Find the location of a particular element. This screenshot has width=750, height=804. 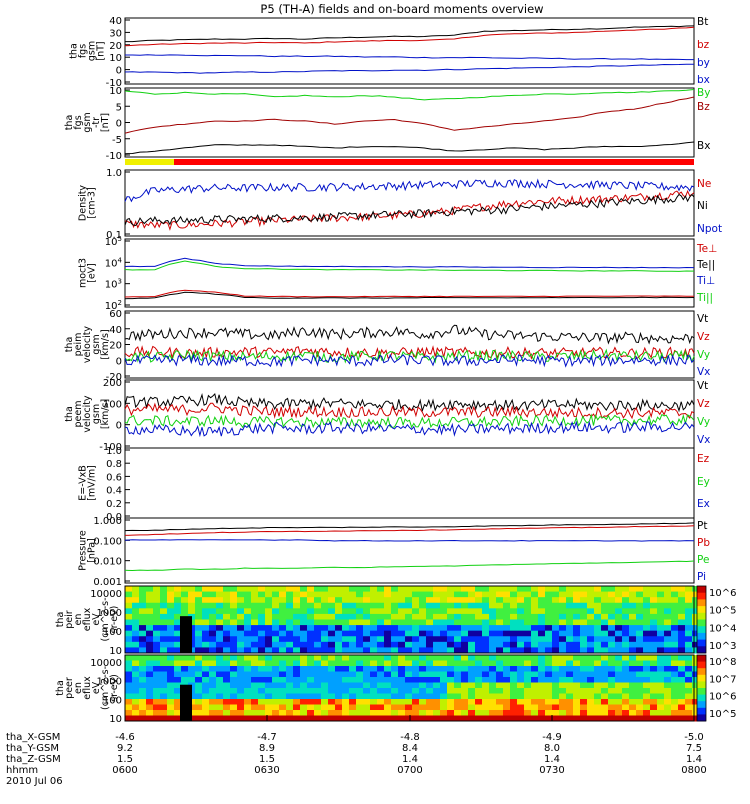

series-line-Pe is located at coordinates (409, 566).